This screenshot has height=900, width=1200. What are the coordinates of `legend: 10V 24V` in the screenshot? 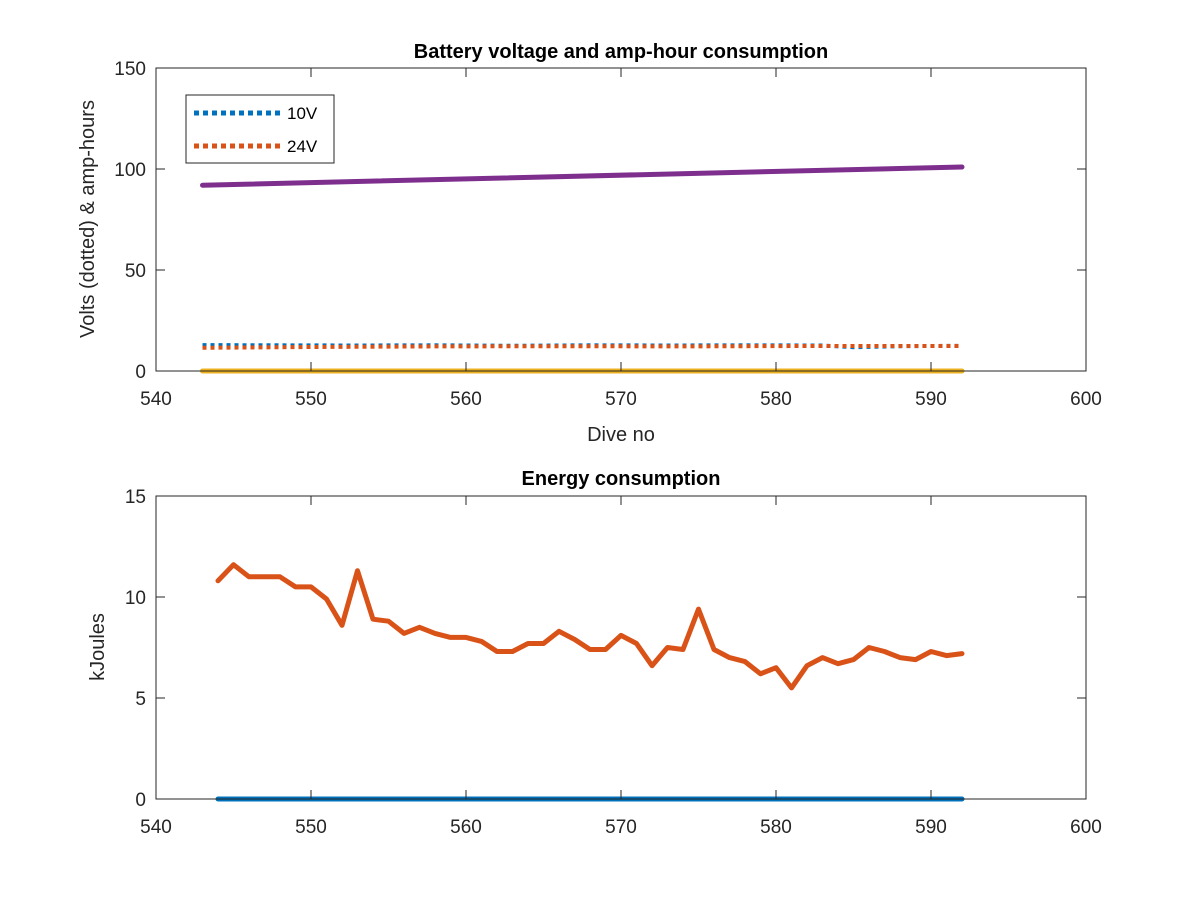 It's located at (260, 129).